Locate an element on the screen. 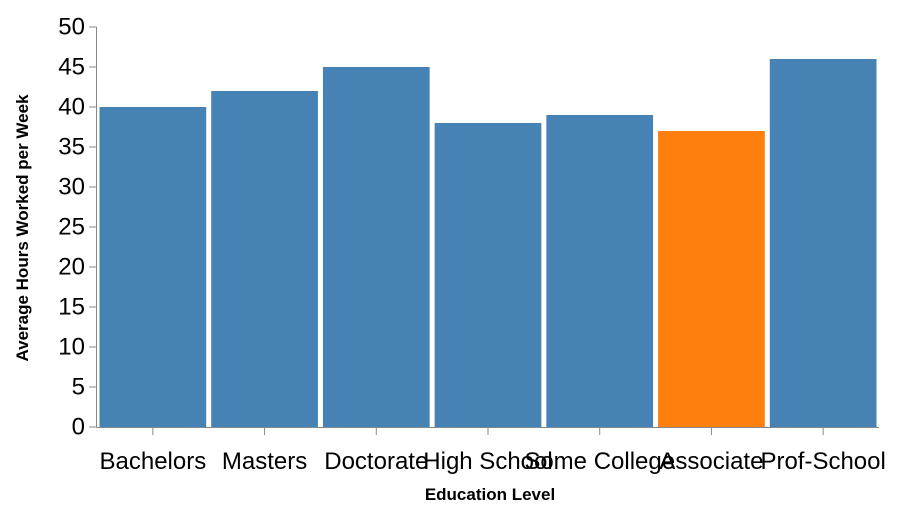 The width and height of the screenshot is (918, 512). bar-some-college is located at coordinates (600, 271).